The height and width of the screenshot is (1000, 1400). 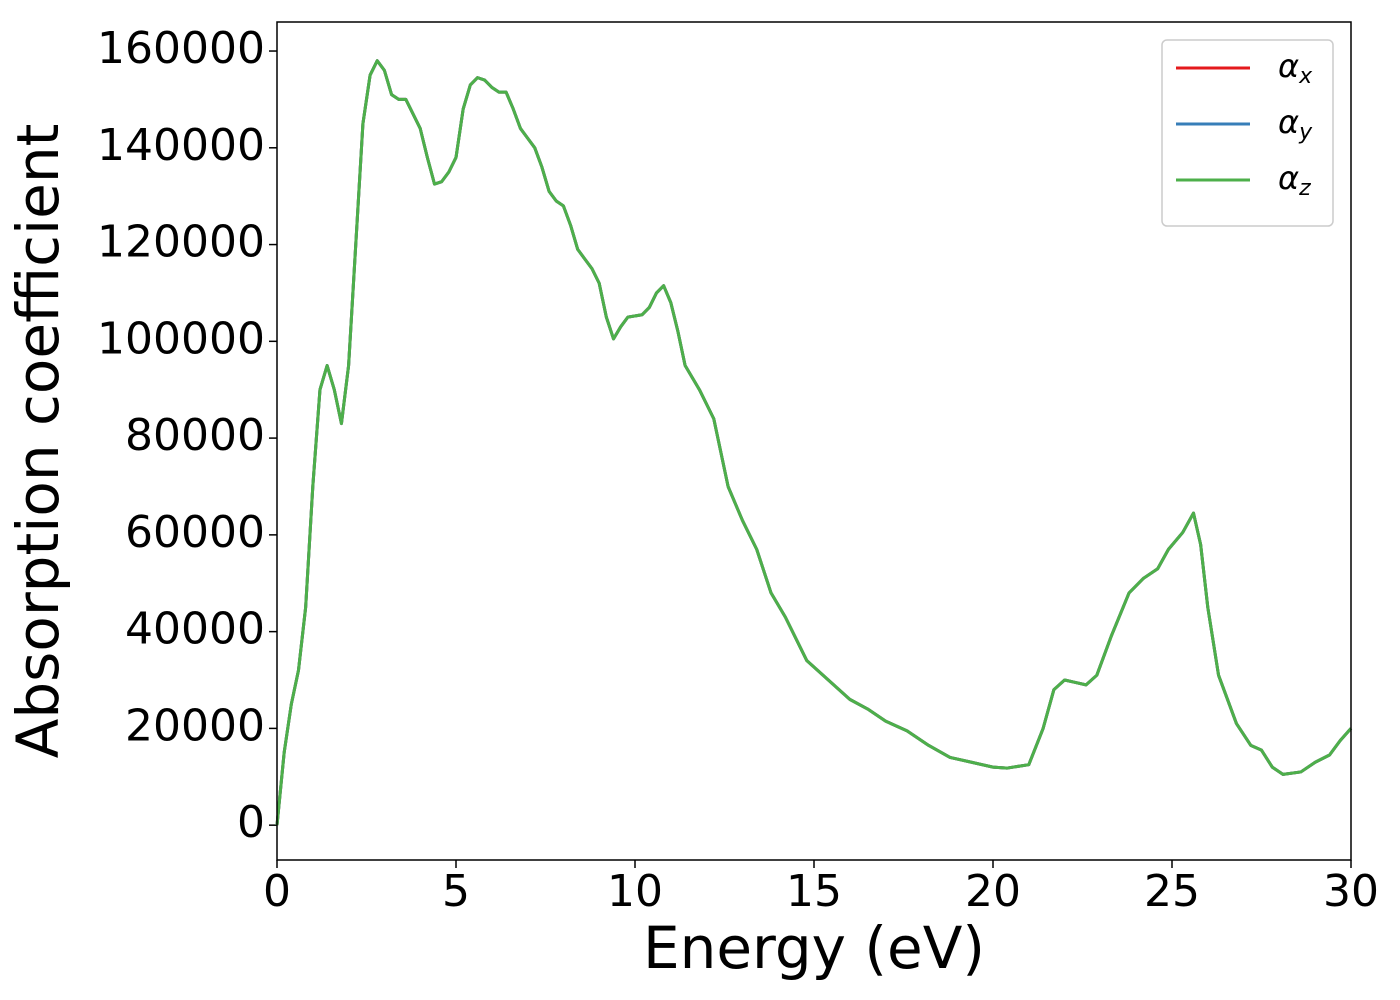 I want to click on y-tick-label: 20000, so click(x=195, y=725).